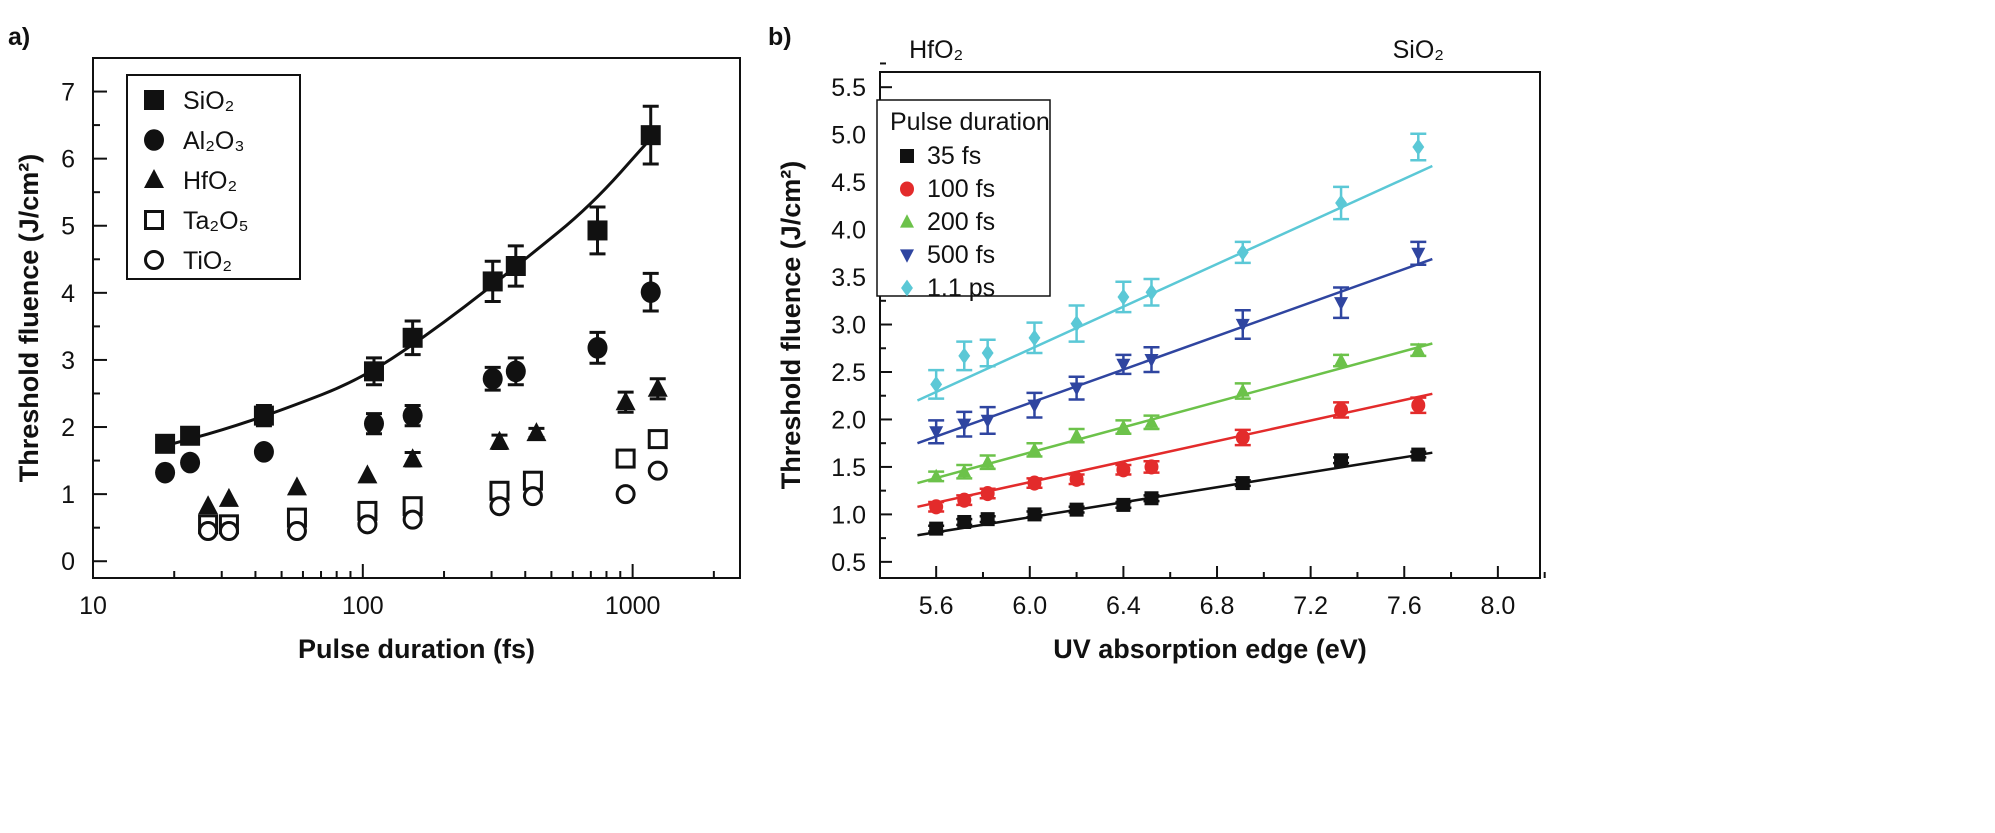 The width and height of the screenshot is (1995, 833). Describe the element at coordinates (1310, 606) in the screenshot. I see `x-tick-label: 7.2` at that location.